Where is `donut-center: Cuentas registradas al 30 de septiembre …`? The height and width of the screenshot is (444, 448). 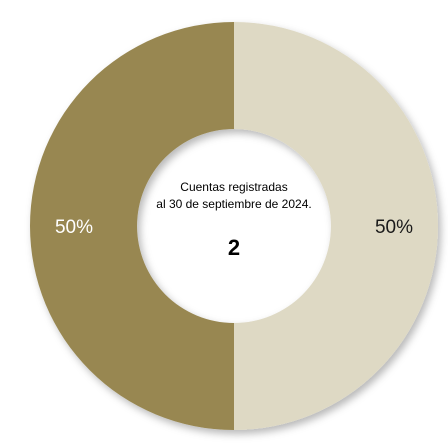 donut-center: Cuentas registradas al 30 de septiembre … is located at coordinates (233, 220).